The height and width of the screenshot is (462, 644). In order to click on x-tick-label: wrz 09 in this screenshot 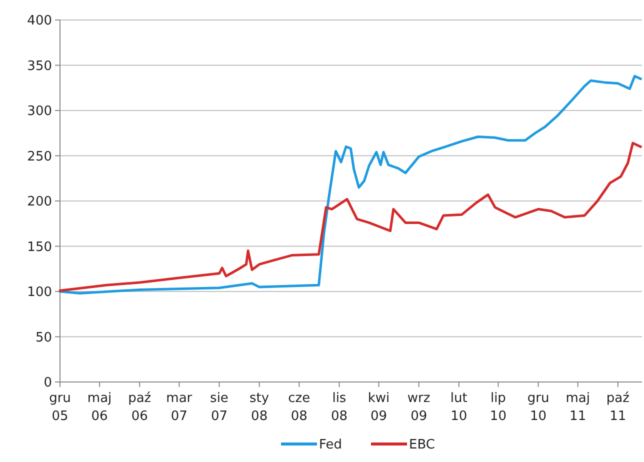, I will do `click(418, 407)`.